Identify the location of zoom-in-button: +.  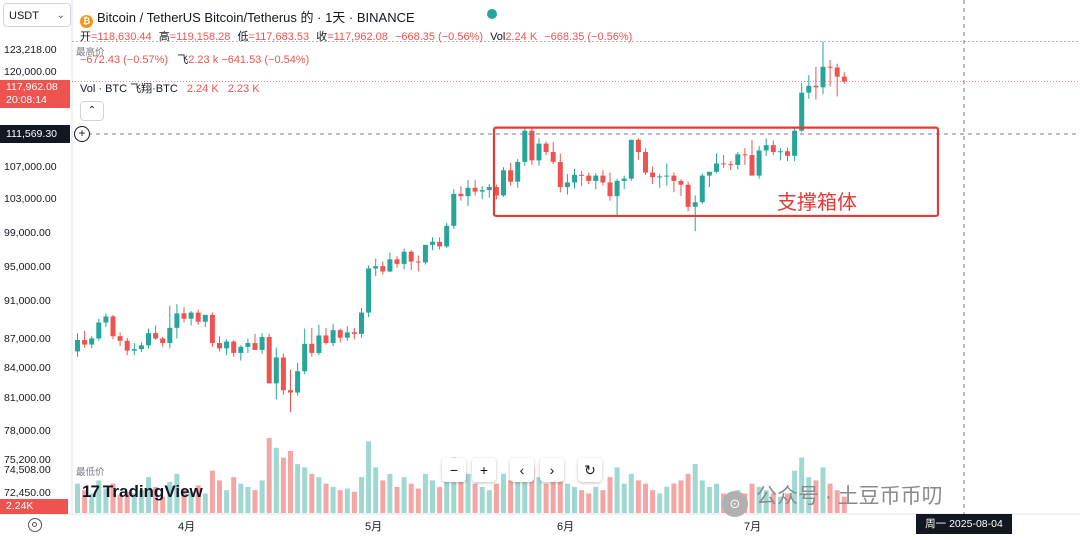
(484, 470).